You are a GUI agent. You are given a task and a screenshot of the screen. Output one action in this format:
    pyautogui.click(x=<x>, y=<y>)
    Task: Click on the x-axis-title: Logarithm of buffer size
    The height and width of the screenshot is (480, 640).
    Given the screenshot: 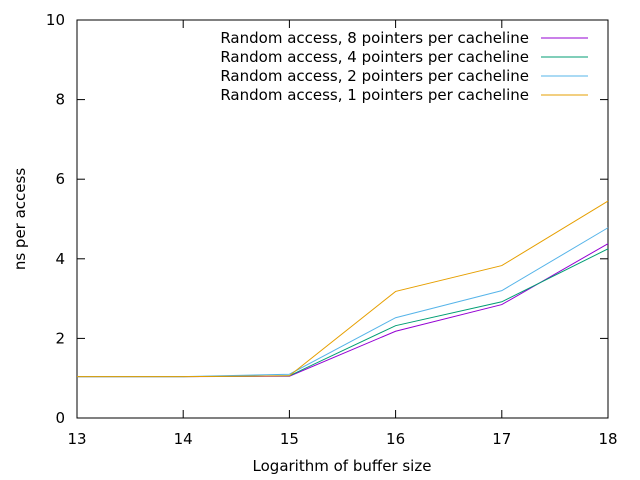 What is the action you would take?
    pyautogui.click(x=342, y=466)
    